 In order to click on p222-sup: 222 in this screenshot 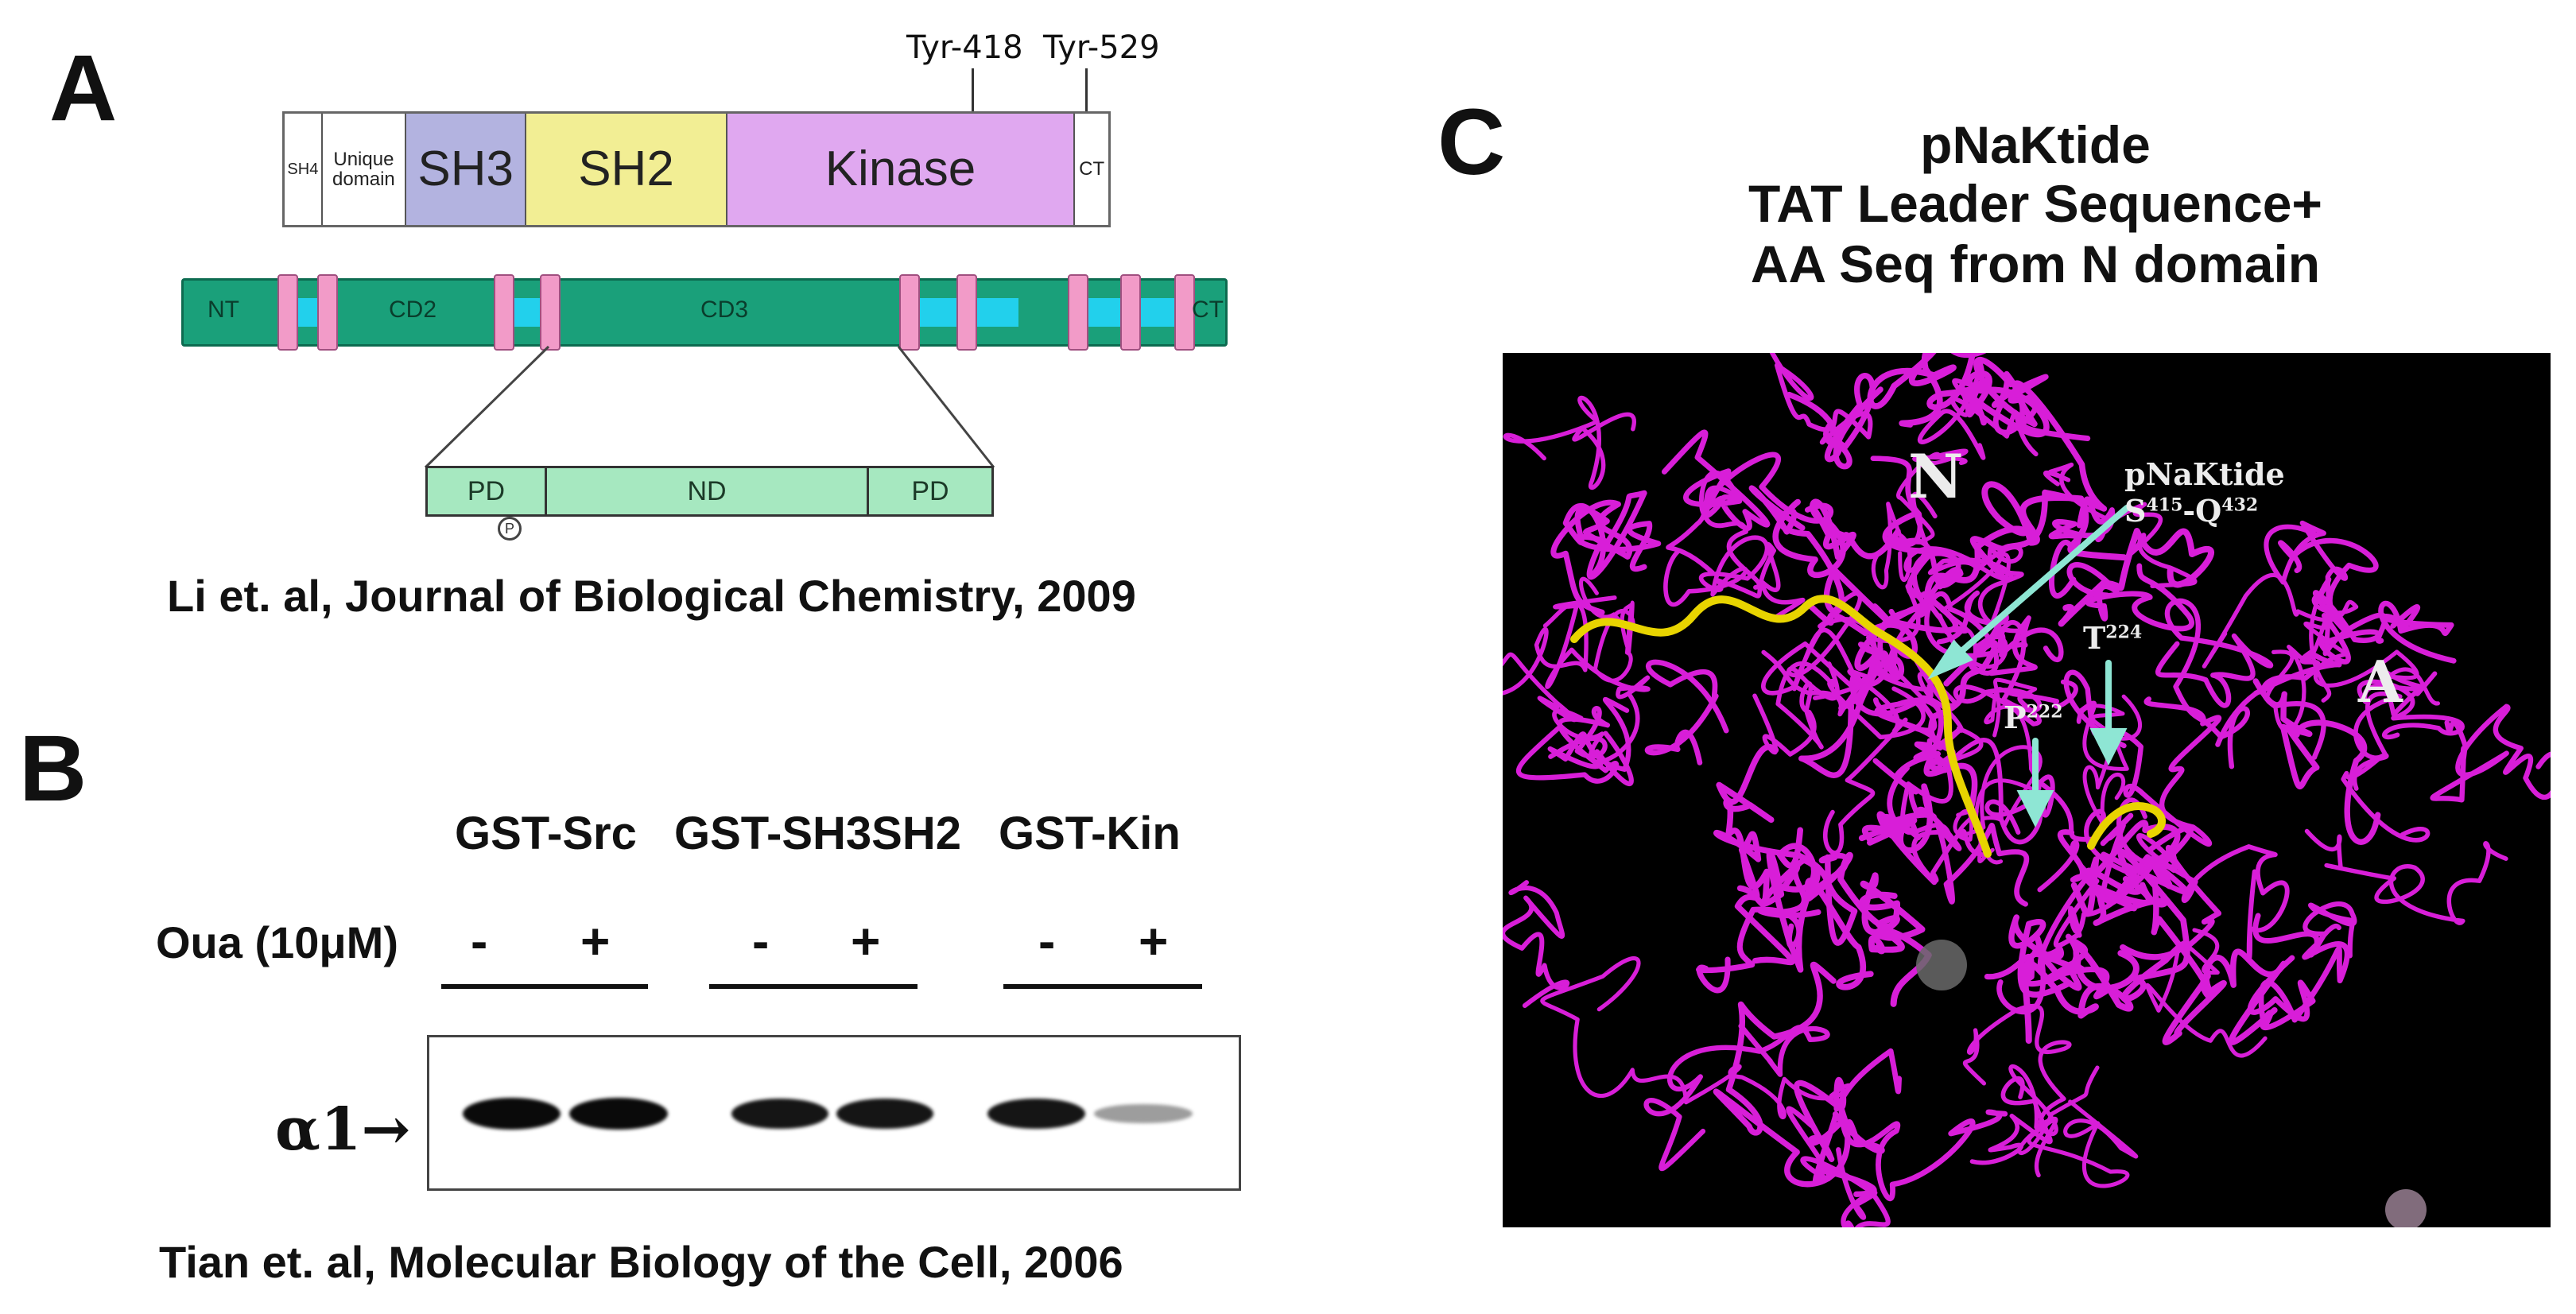, I will do `click(2045, 712)`.